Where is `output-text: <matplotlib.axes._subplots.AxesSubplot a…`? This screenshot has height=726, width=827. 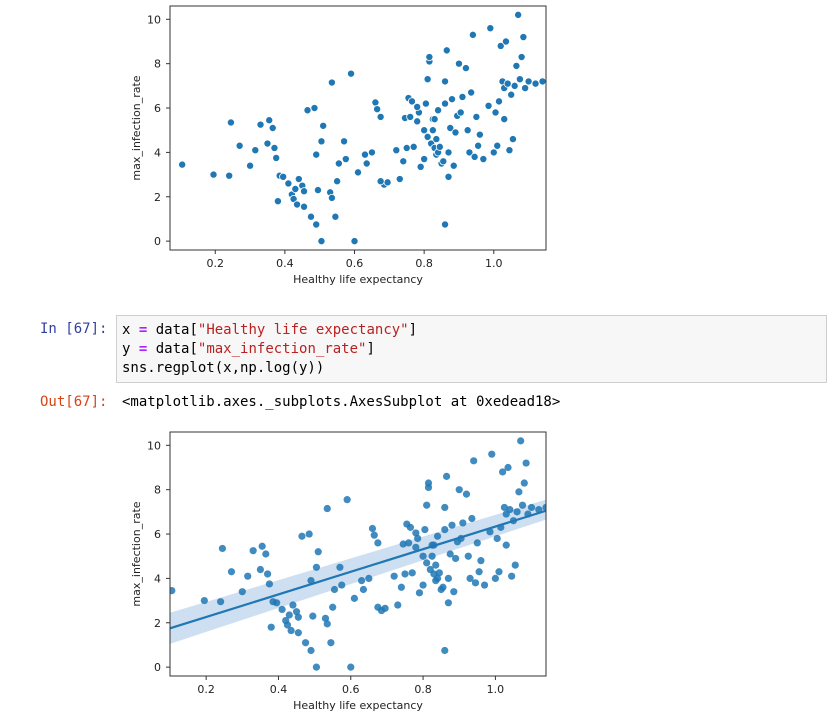 output-text: <matplotlib.axes._subplots.AxesSubplot a… is located at coordinates (341, 402).